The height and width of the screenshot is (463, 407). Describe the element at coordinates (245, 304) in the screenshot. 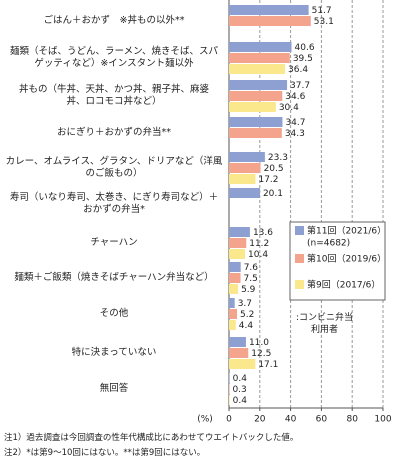

I see `value-label: 3.7` at that location.